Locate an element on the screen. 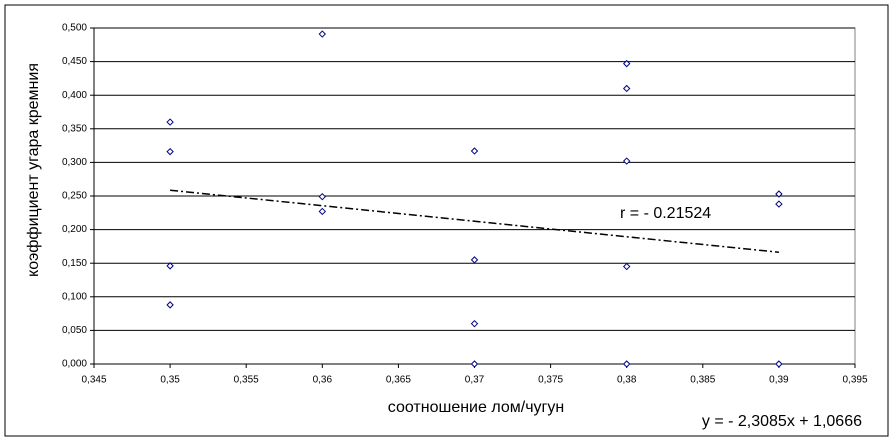 The height and width of the screenshot is (441, 894). x-tick-label: 0,38 is located at coordinates (627, 380).